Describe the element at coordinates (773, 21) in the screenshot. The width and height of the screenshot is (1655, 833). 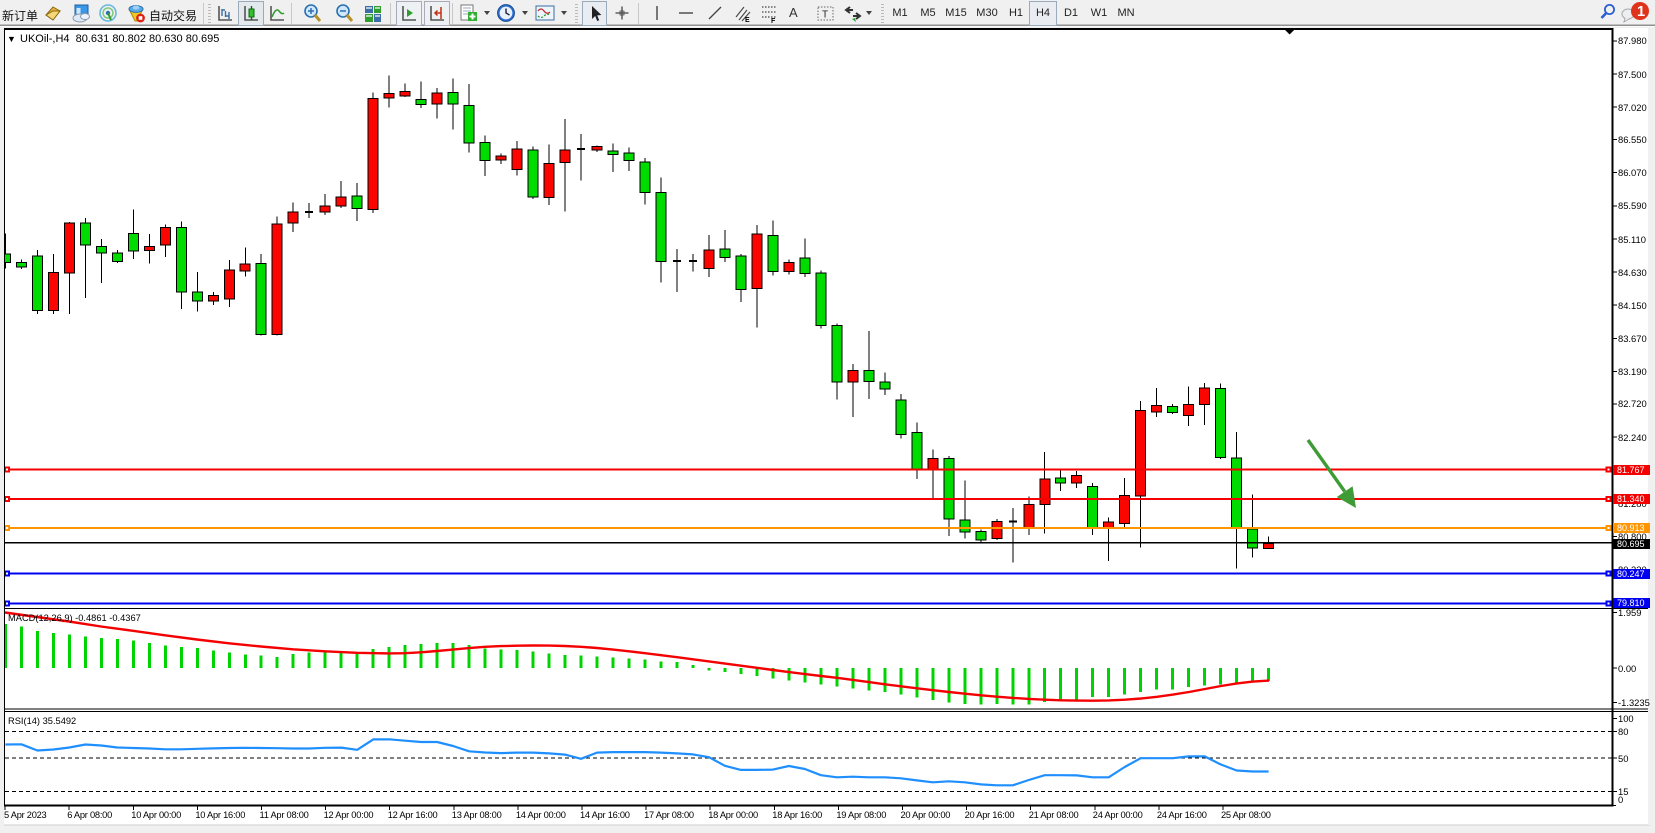
I see `svg-text: F` at that location.